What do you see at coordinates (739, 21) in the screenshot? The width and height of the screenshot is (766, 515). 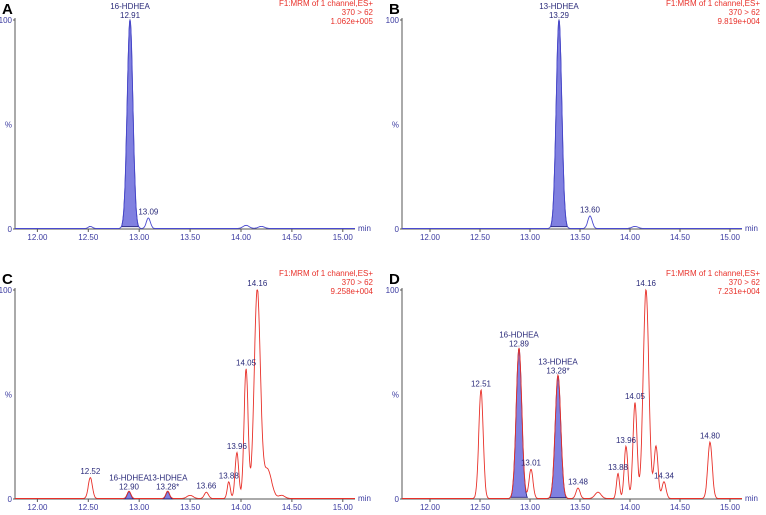 I see `header-line: 9.819e+004` at bounding box center [739, 21].